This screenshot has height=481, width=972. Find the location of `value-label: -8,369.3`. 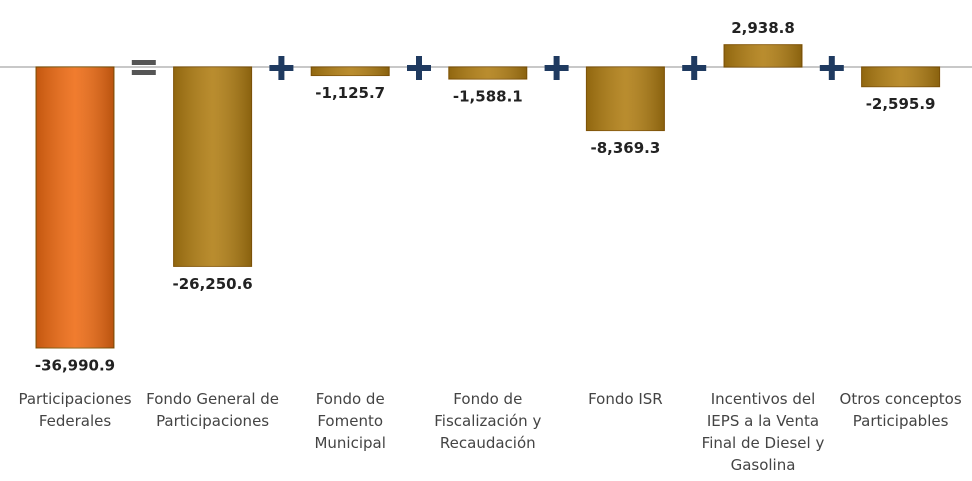

value-label: -8,369.3 is located at coordinates (625, 148).